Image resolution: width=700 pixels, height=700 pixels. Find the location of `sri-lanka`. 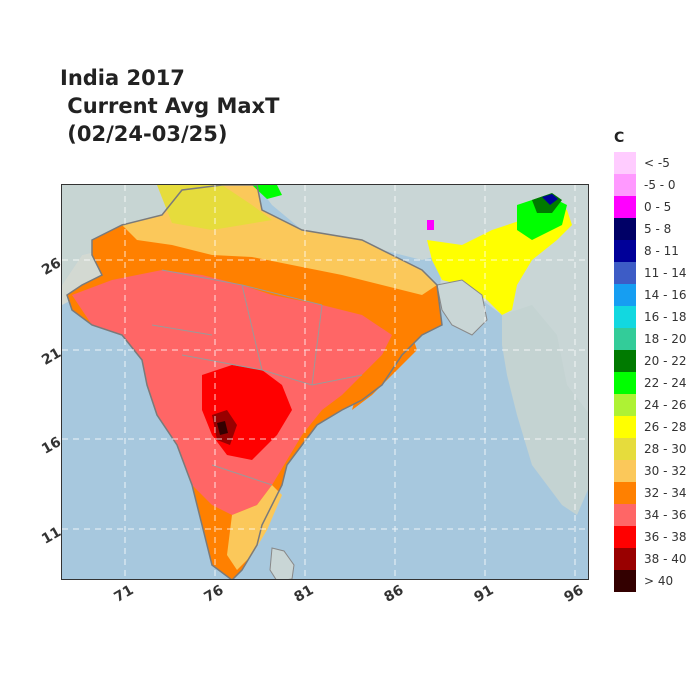

sri-lanka is located at coordinates (282, 563).